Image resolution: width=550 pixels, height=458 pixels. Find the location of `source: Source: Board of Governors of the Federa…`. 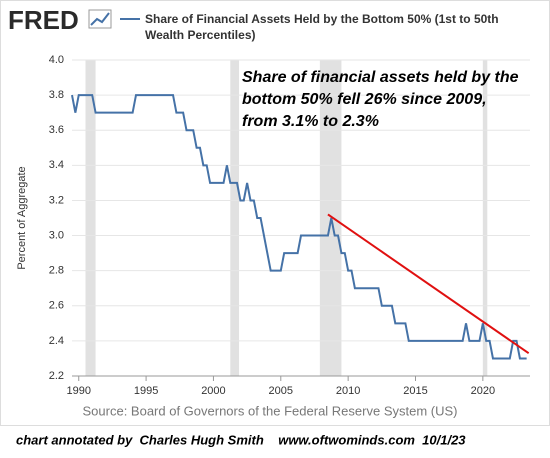

source: Source: Board of Governors of the Federa… is located at coordinates (270, 410).